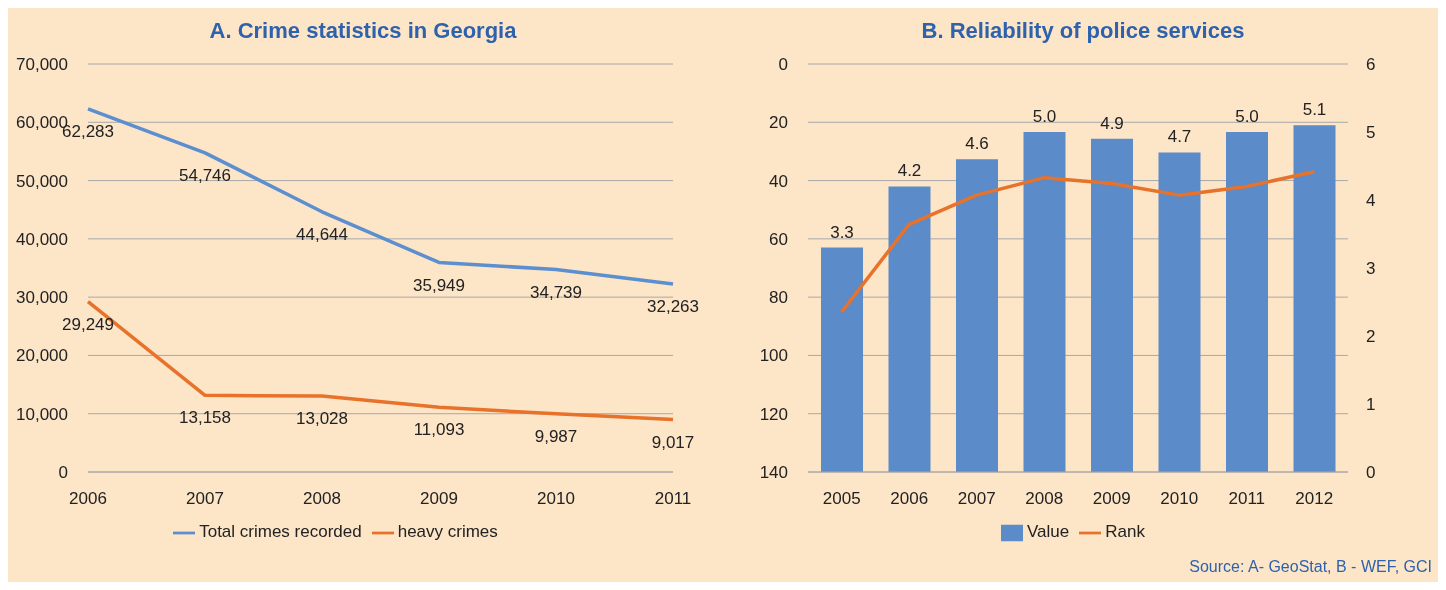 This screenshot has height=590, width=1446. Describe the element at coordinates (673, 307) in the screenshot. I see `data-label: 32,263` at that location.